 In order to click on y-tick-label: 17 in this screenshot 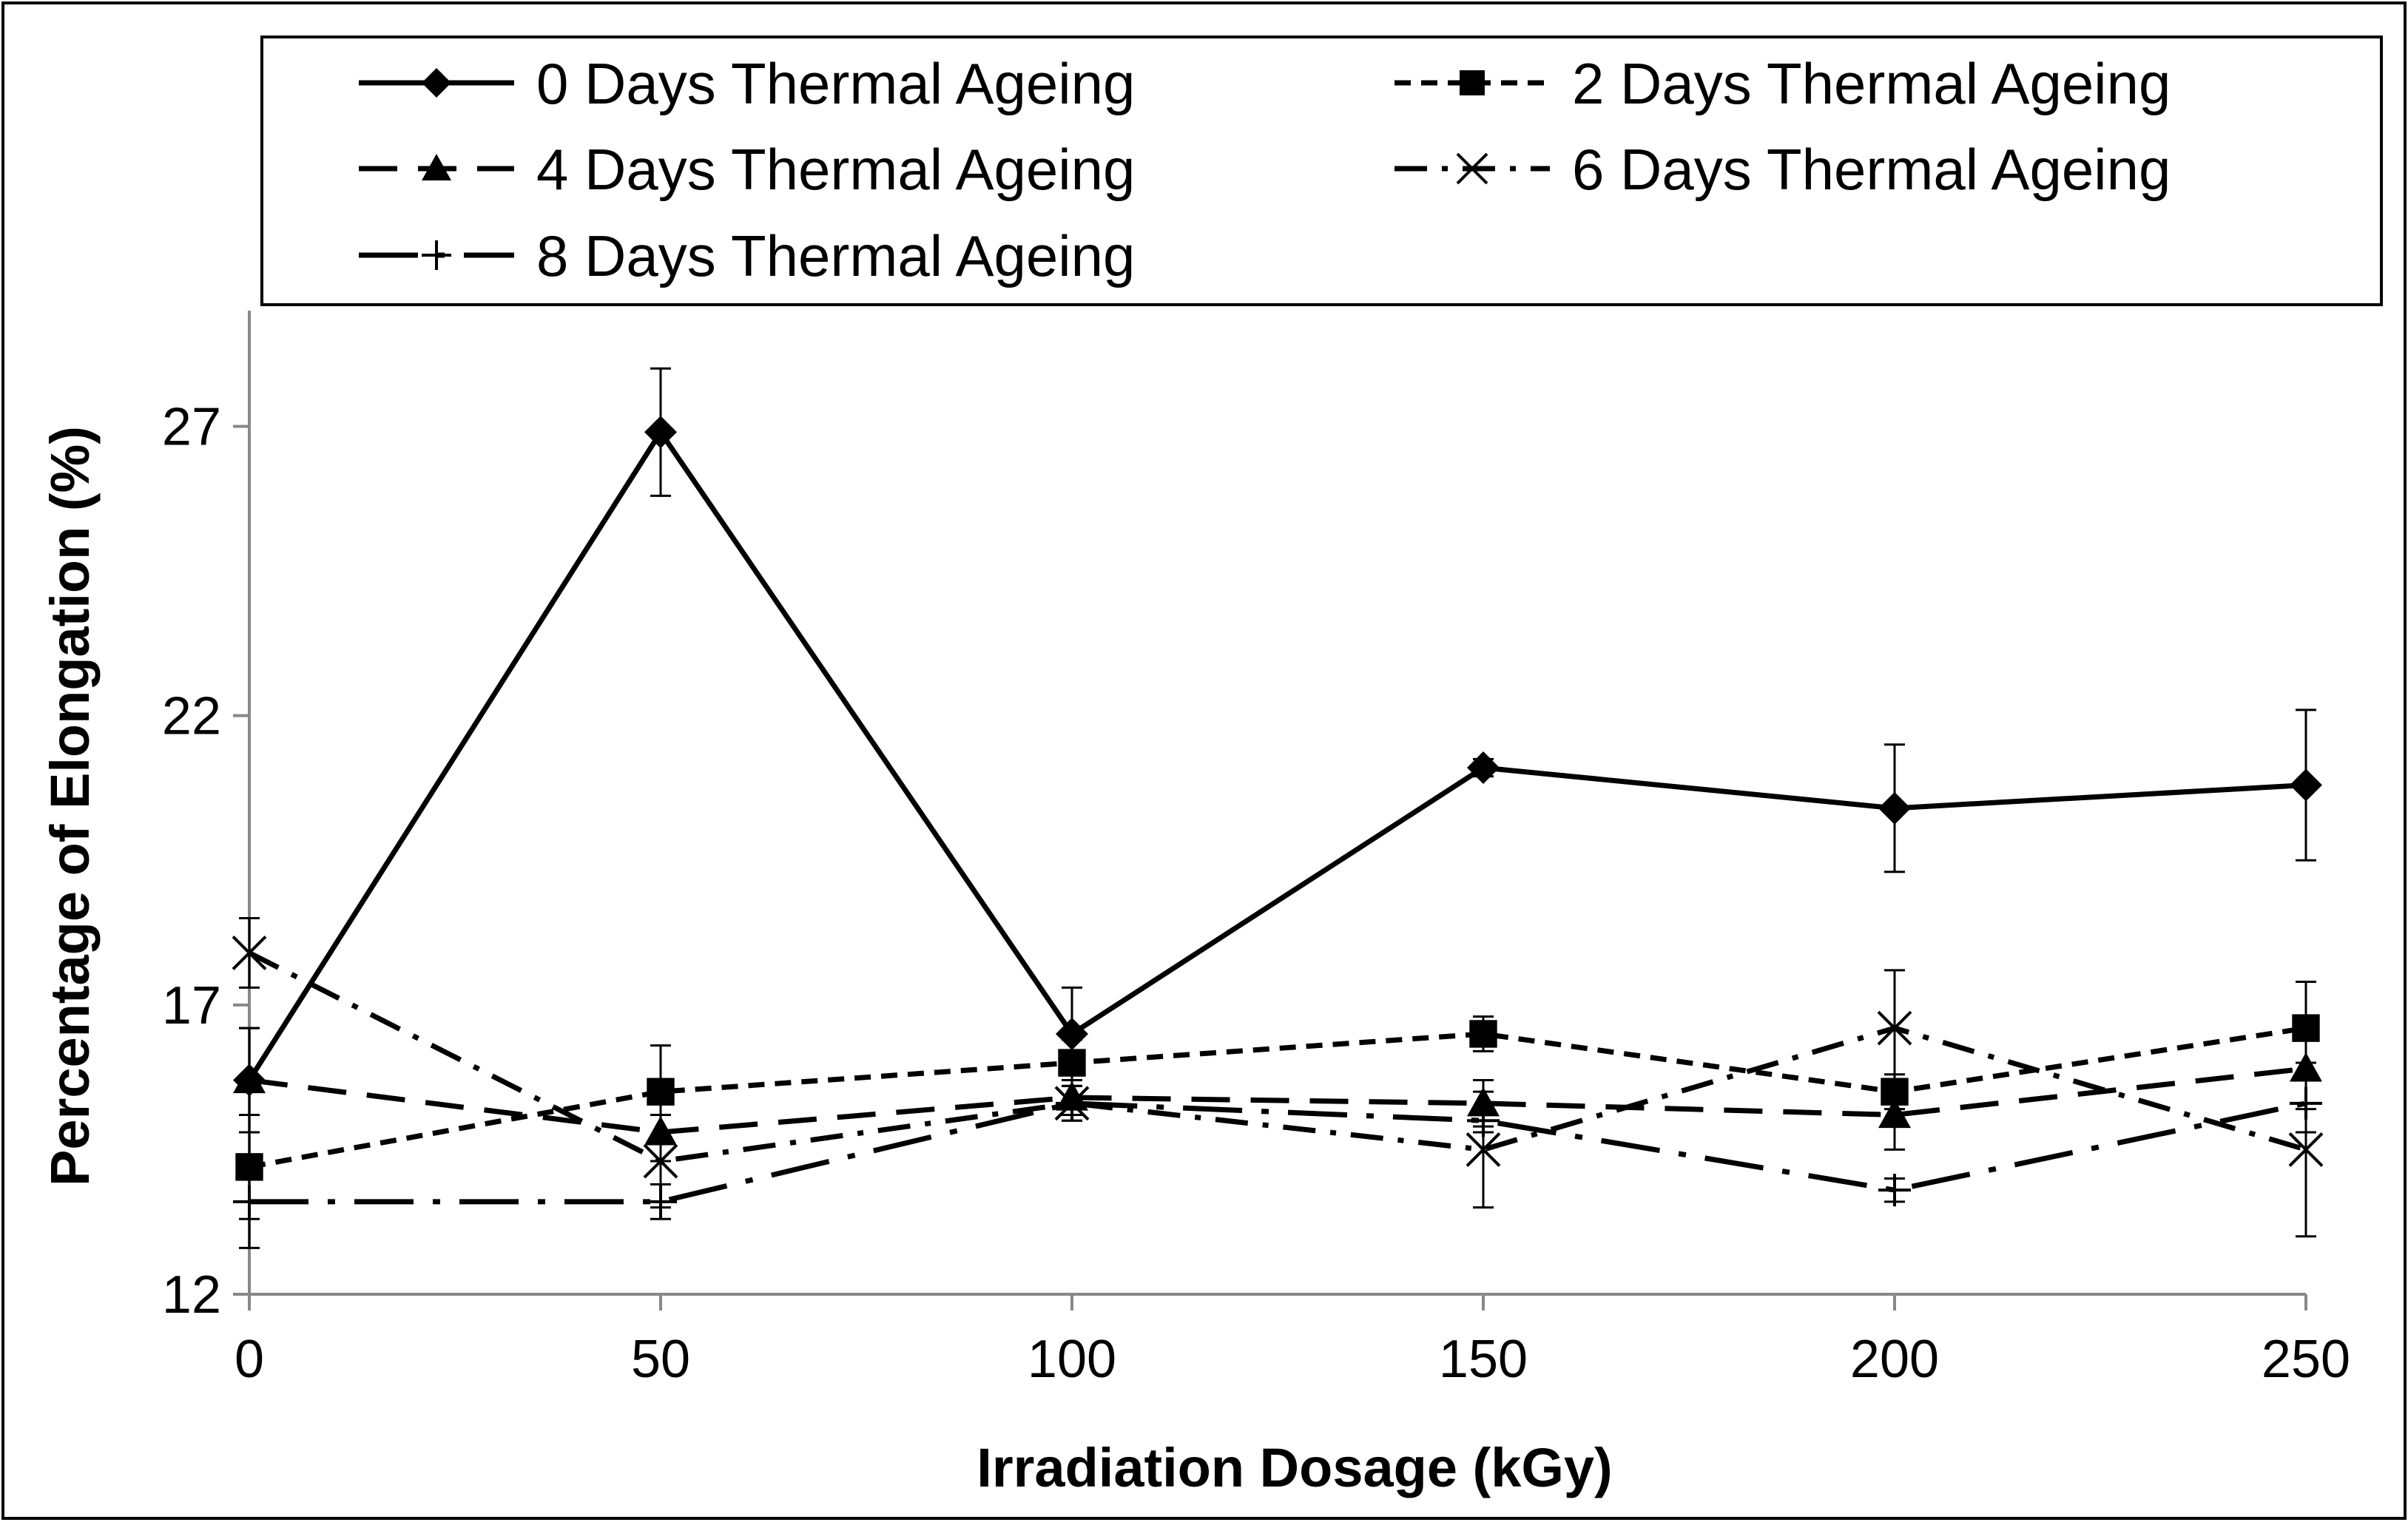, I will do `click(191, 1005)`.